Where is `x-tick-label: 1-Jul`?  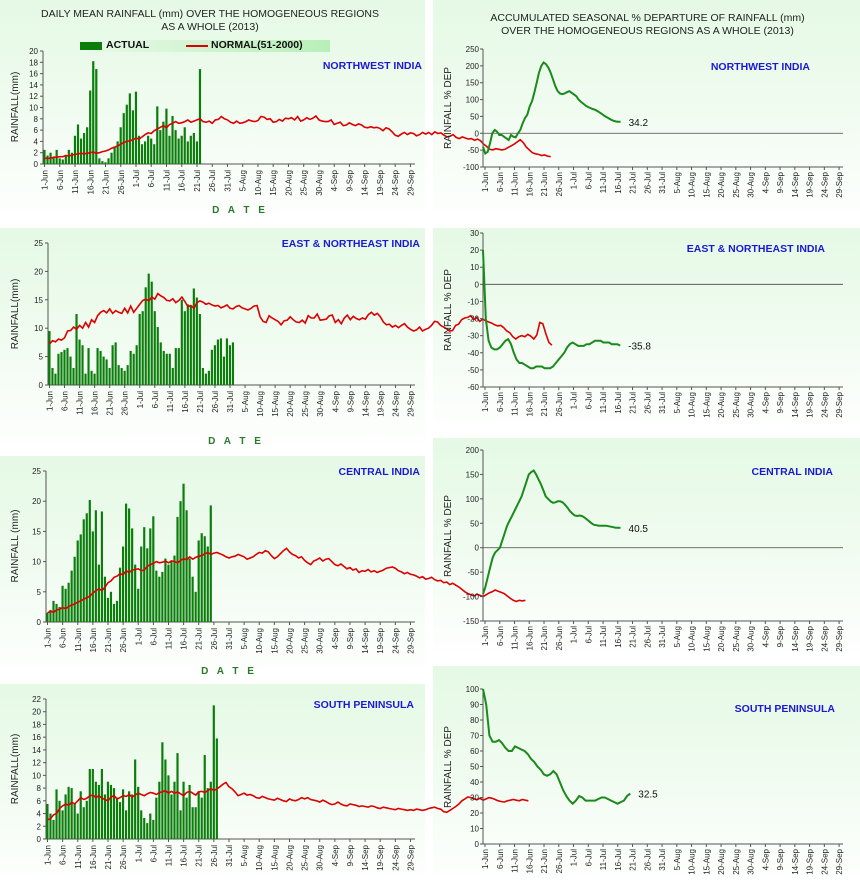 x-tick-label: 1-Jul is located at coordinates (574, 858).